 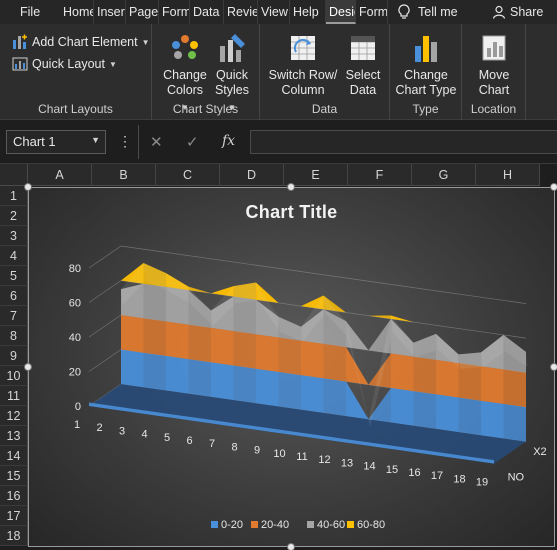 I want to click on insert-function-icon: fx, so click(x=229, y=141).